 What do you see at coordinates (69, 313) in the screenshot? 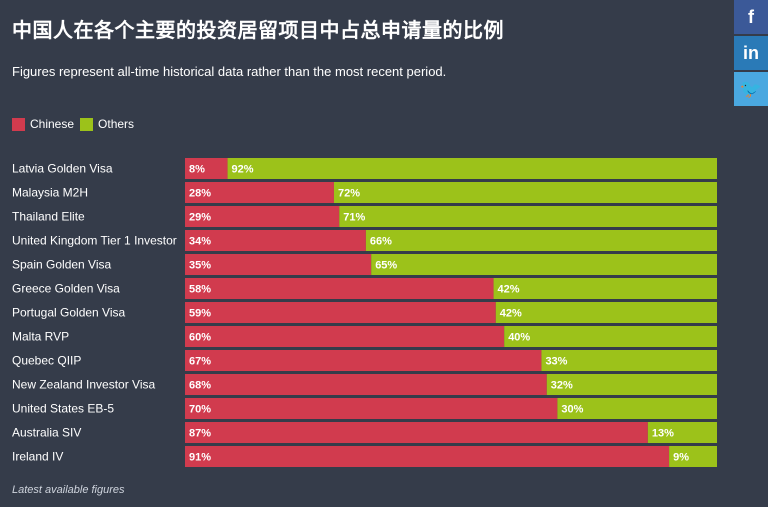
I see `category-label-portugal-golden-visa: Portugal Golden Visa` at bounding box center [69, 313].